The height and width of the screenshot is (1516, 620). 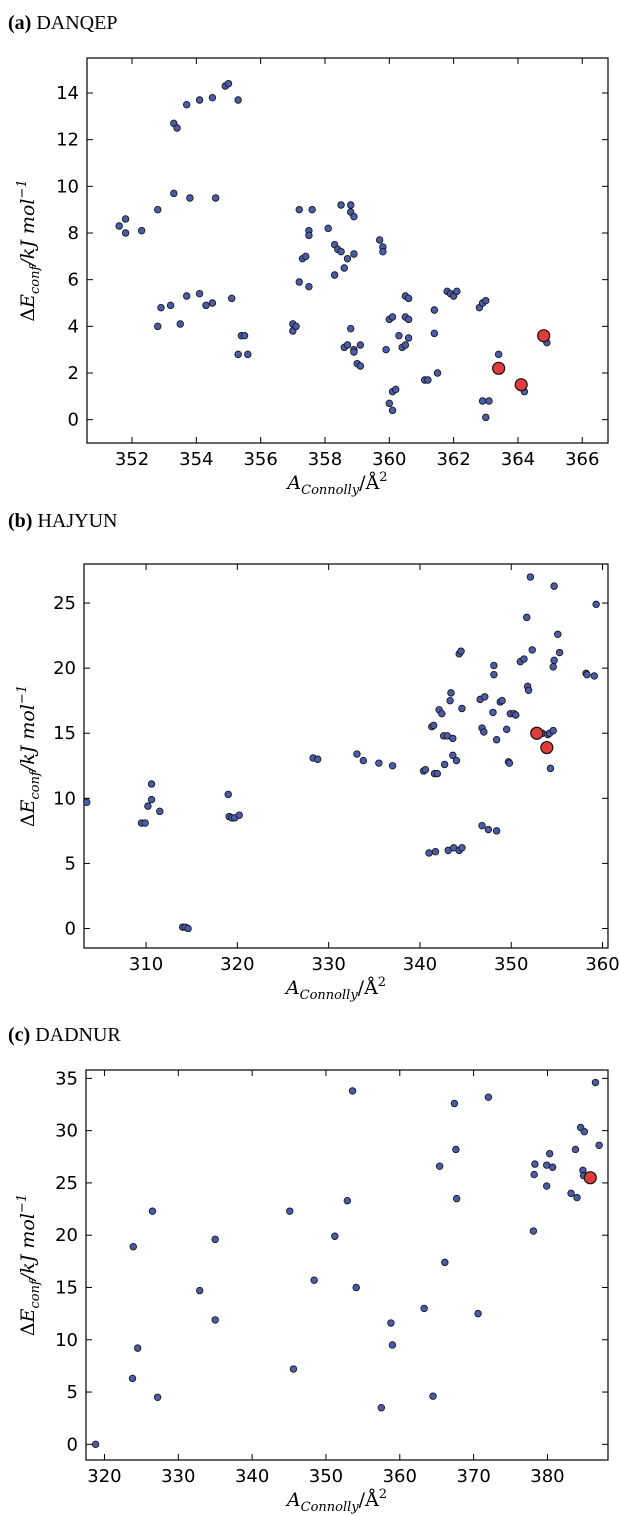 What do you see at coordinates (453, 459) in the screenshot?
I see `x-tick-label: 362` at bounding box center [453, 459].